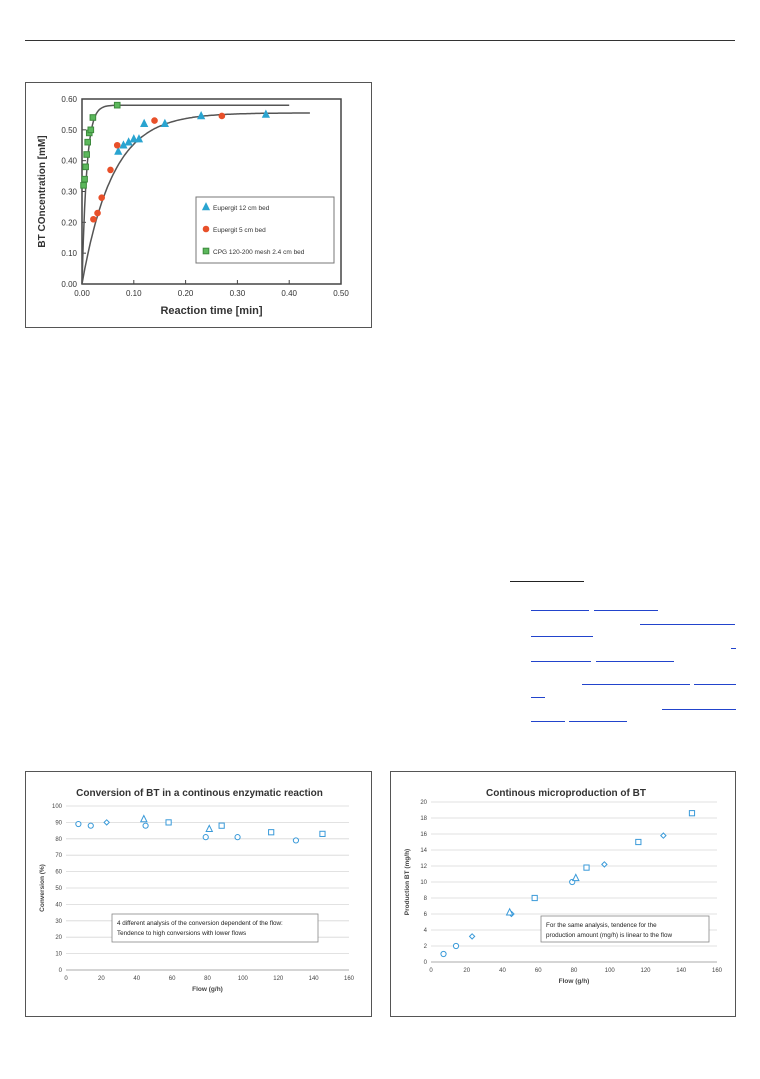 The width and height of the screenshot is (760, 1079). I want to click on legend-box, so click(265, 230).